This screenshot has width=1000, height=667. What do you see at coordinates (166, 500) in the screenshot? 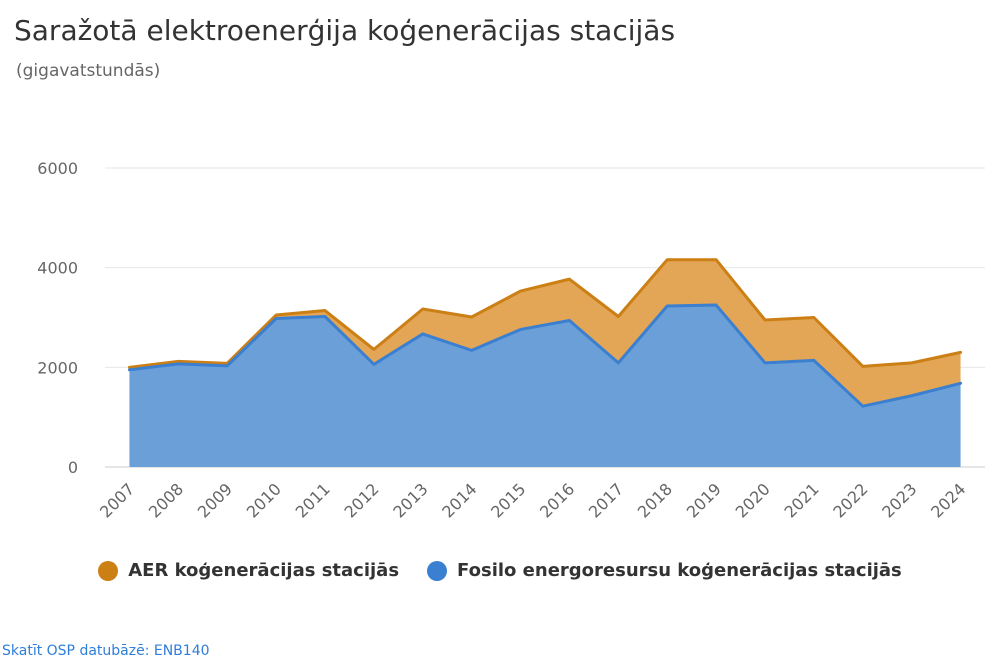
I see `x-tick-label: 2008` at bounding box center [166, 500].